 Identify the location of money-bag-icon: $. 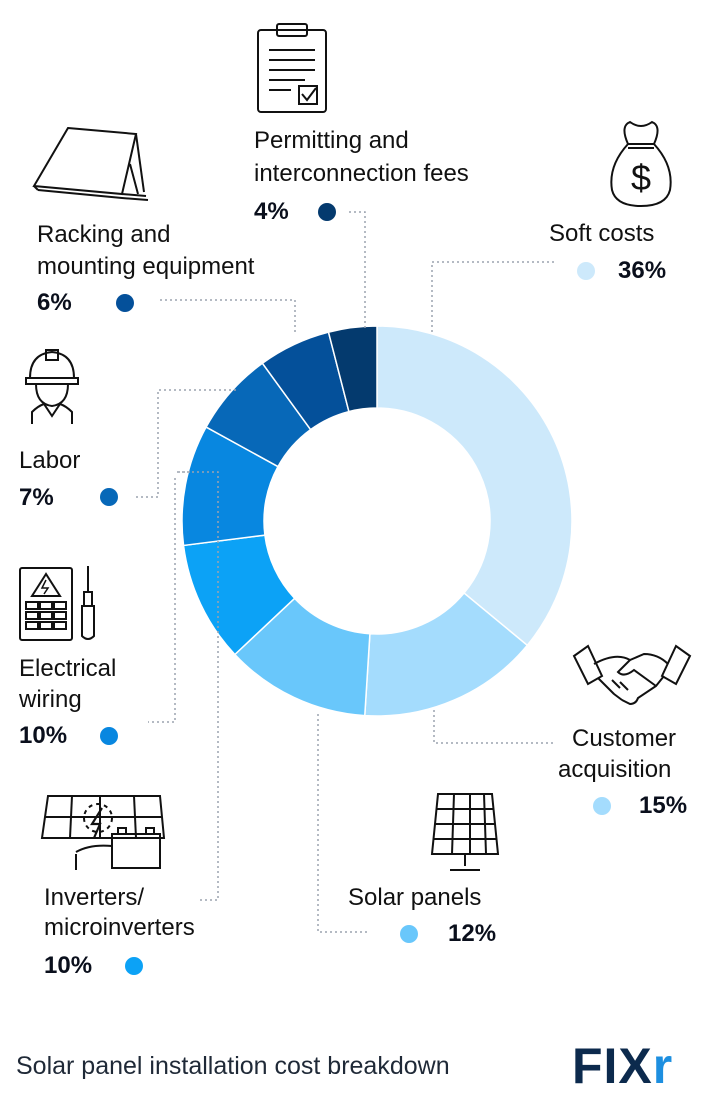
(641, 164).